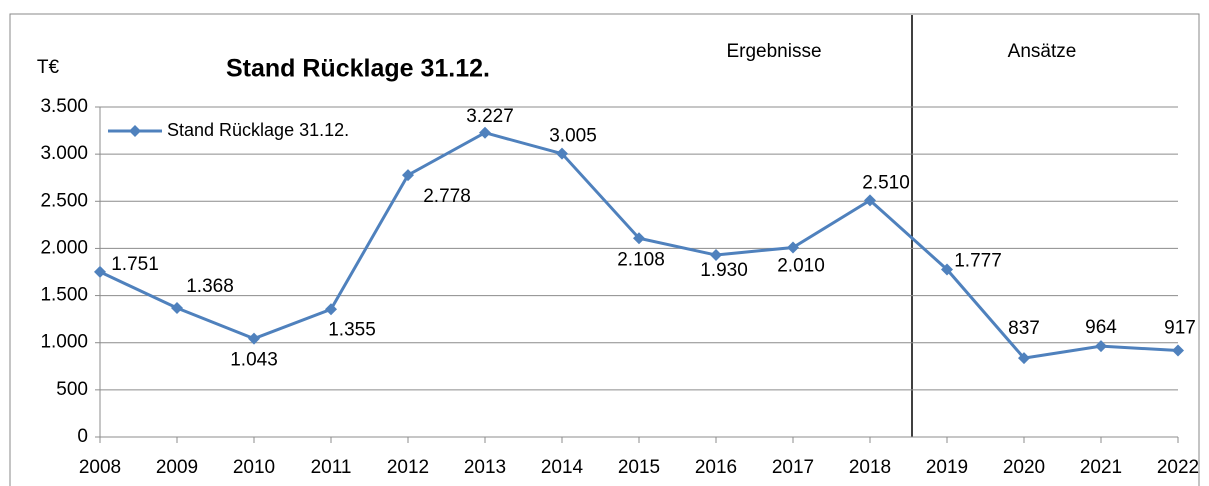  What do you see at coordinates (490, 116) in the screenshot?
I see `data-label: 3.227` at bounding box center [490, 116].